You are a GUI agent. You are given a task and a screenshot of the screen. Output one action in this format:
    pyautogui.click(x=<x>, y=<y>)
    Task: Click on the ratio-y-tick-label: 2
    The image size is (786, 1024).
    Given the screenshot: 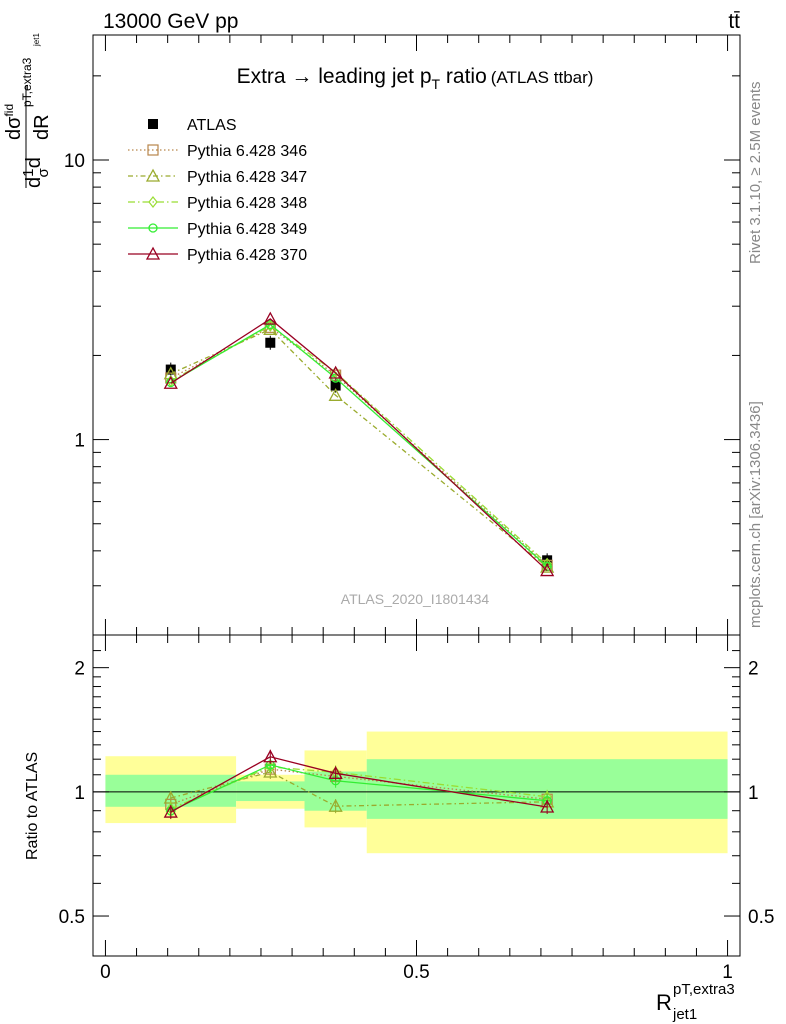 What is the action you would take?
    pyautogui.click(x=79, y=669)
    